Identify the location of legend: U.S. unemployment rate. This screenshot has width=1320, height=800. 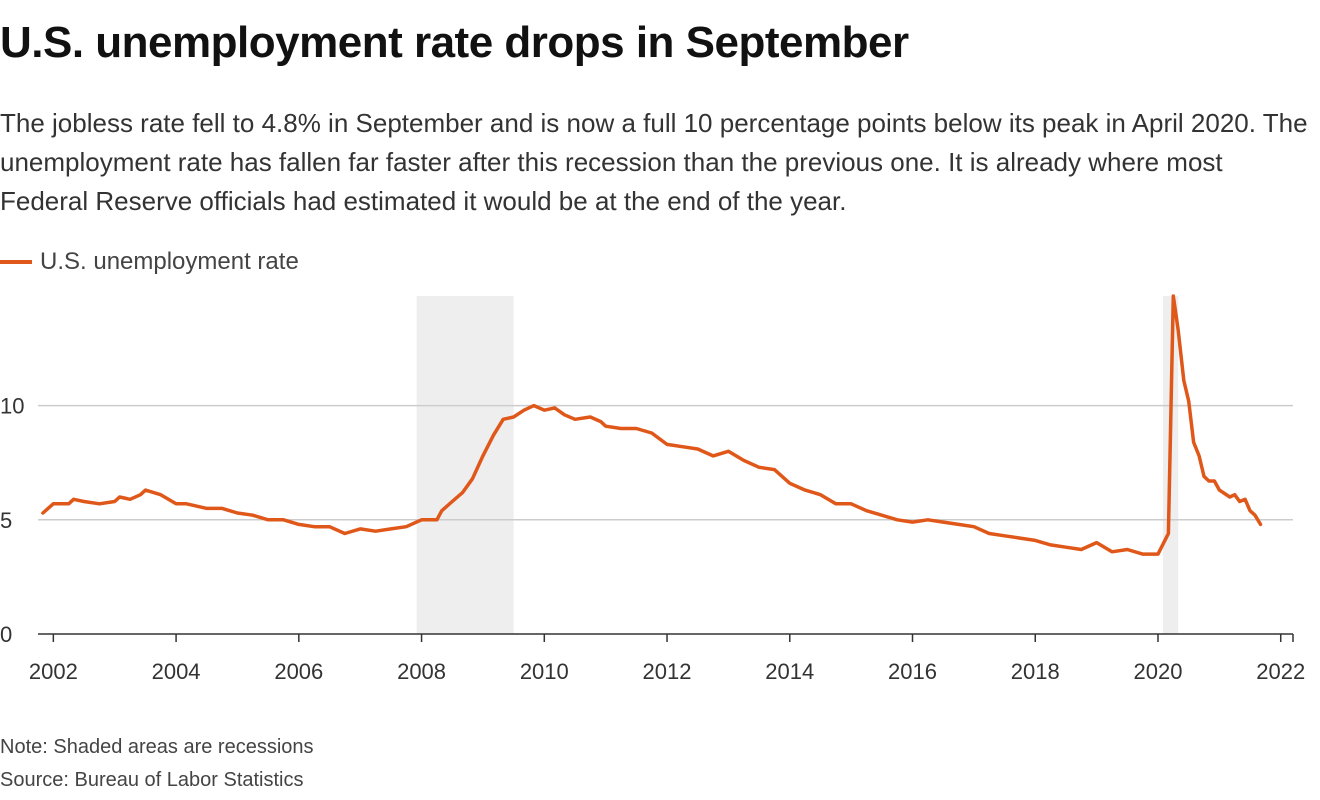
(149, 262).